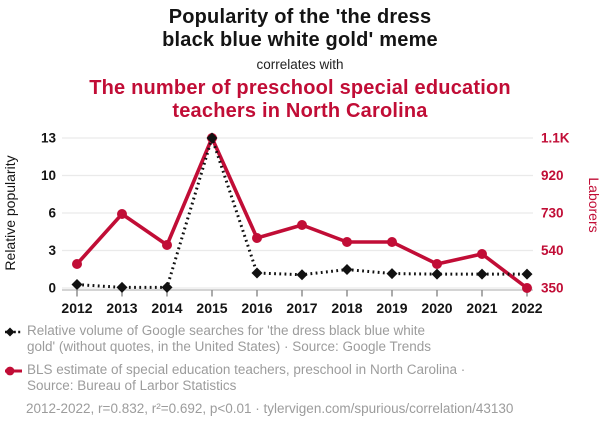 Image resolution: width=600 pixels, height=436 pixels. I want to click on right-axis-tick-label: 540, so click(552, 250).